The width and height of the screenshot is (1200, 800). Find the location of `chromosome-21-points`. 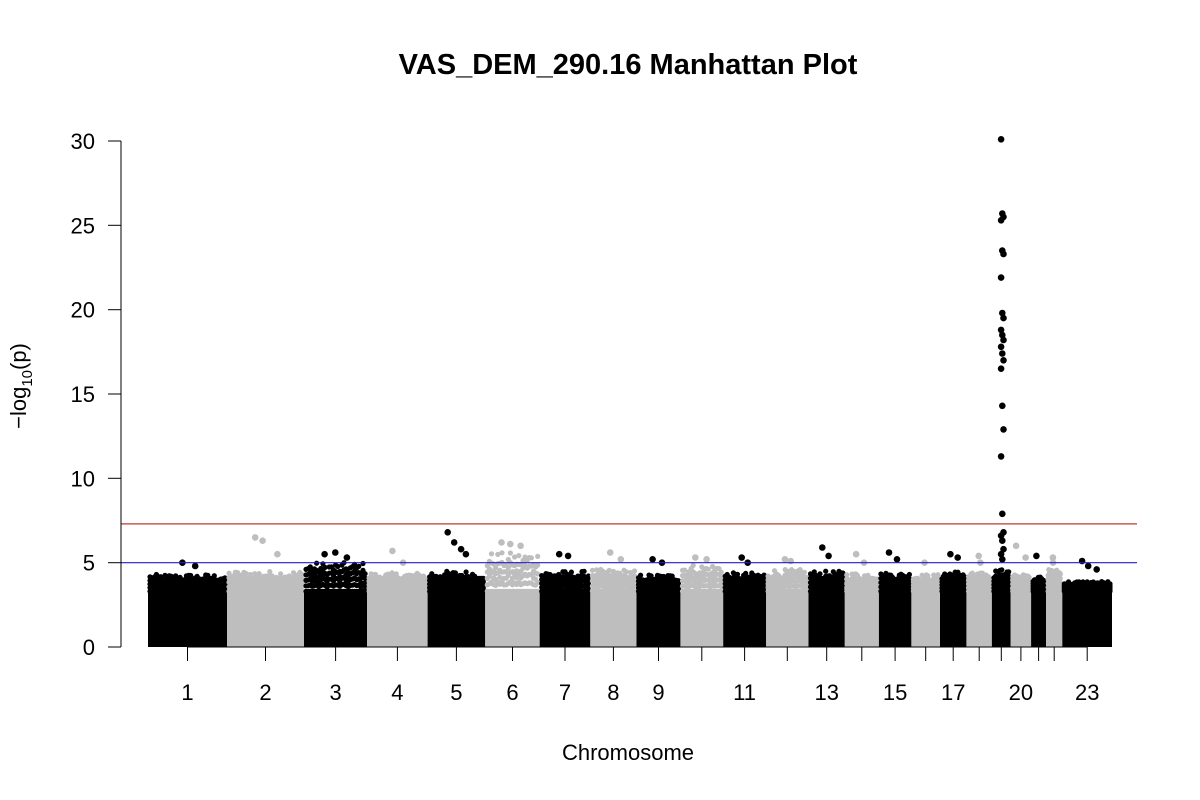

chromosome-21-points is located at coordinates (1038, 599).